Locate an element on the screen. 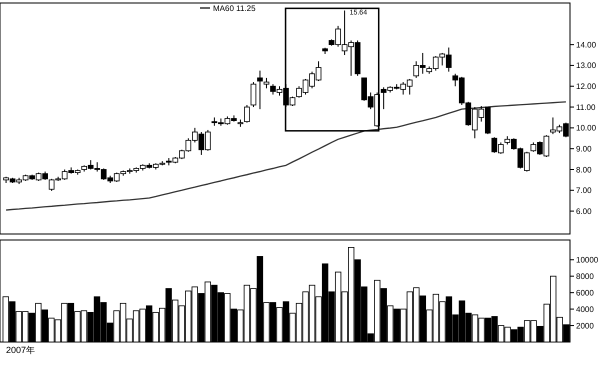 This screenshot has width=600, height=375. y-tick-label: 2000 is located at coordinates (585, 325).